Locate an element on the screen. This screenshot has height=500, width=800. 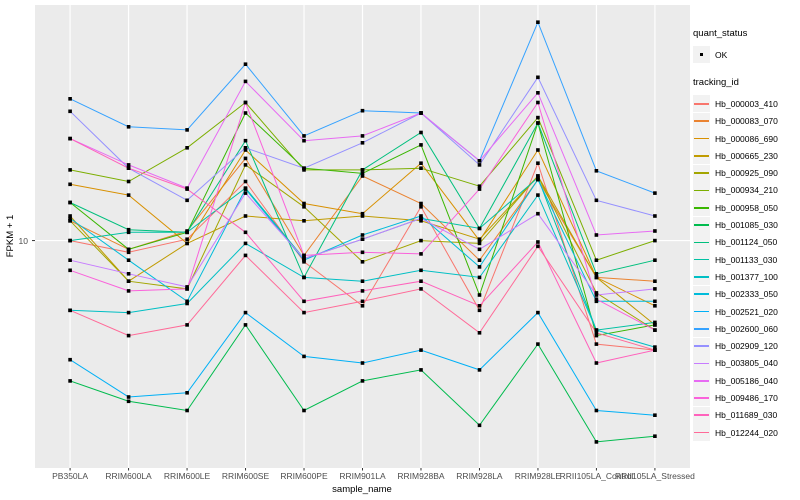
legend-item-Hb_000958_050: Hb_000958_050 is located at coordinates (746, 208).